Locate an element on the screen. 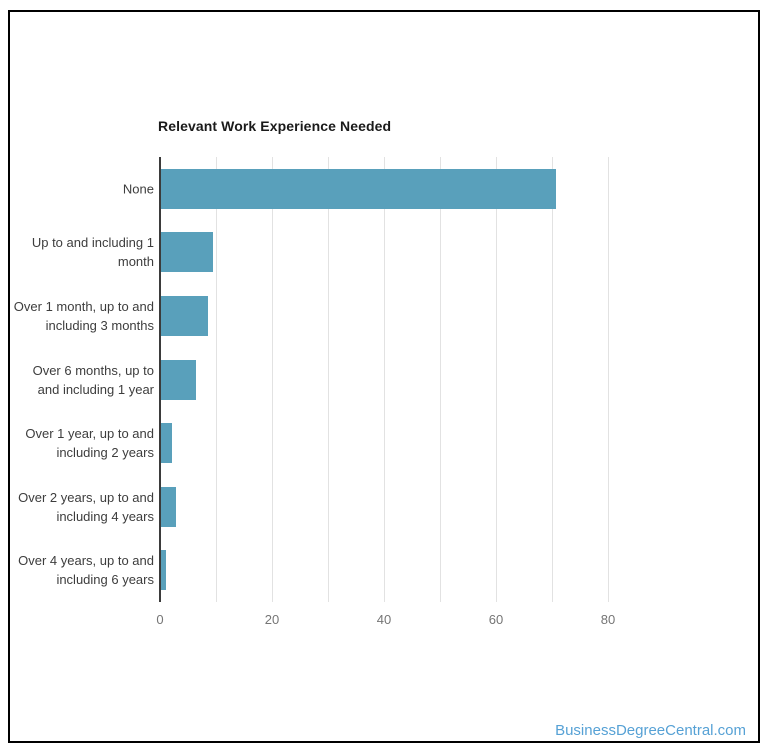 The width and height of the screenshot is (770, 754). x-tick-label-20: 20 is located at coordinates (272, 619).